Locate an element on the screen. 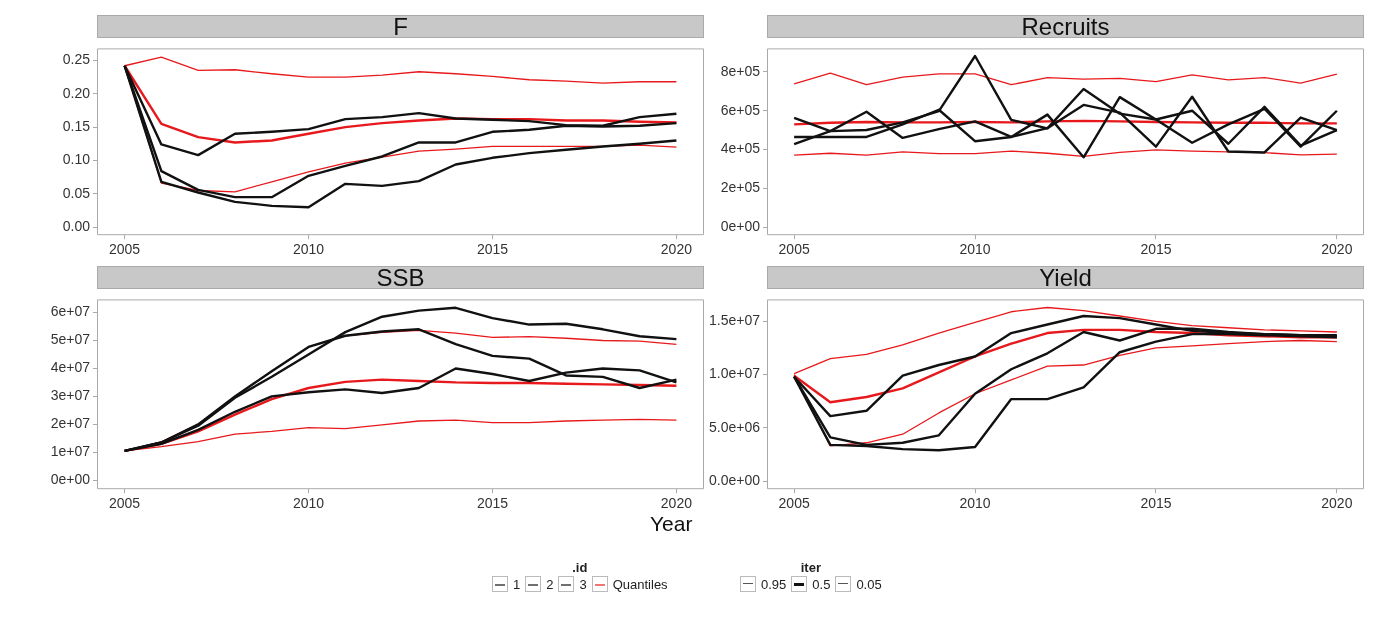 This screenshot has height=622, width=1376. y-tick-label: 0.15 is located at coordinates (76, 125).